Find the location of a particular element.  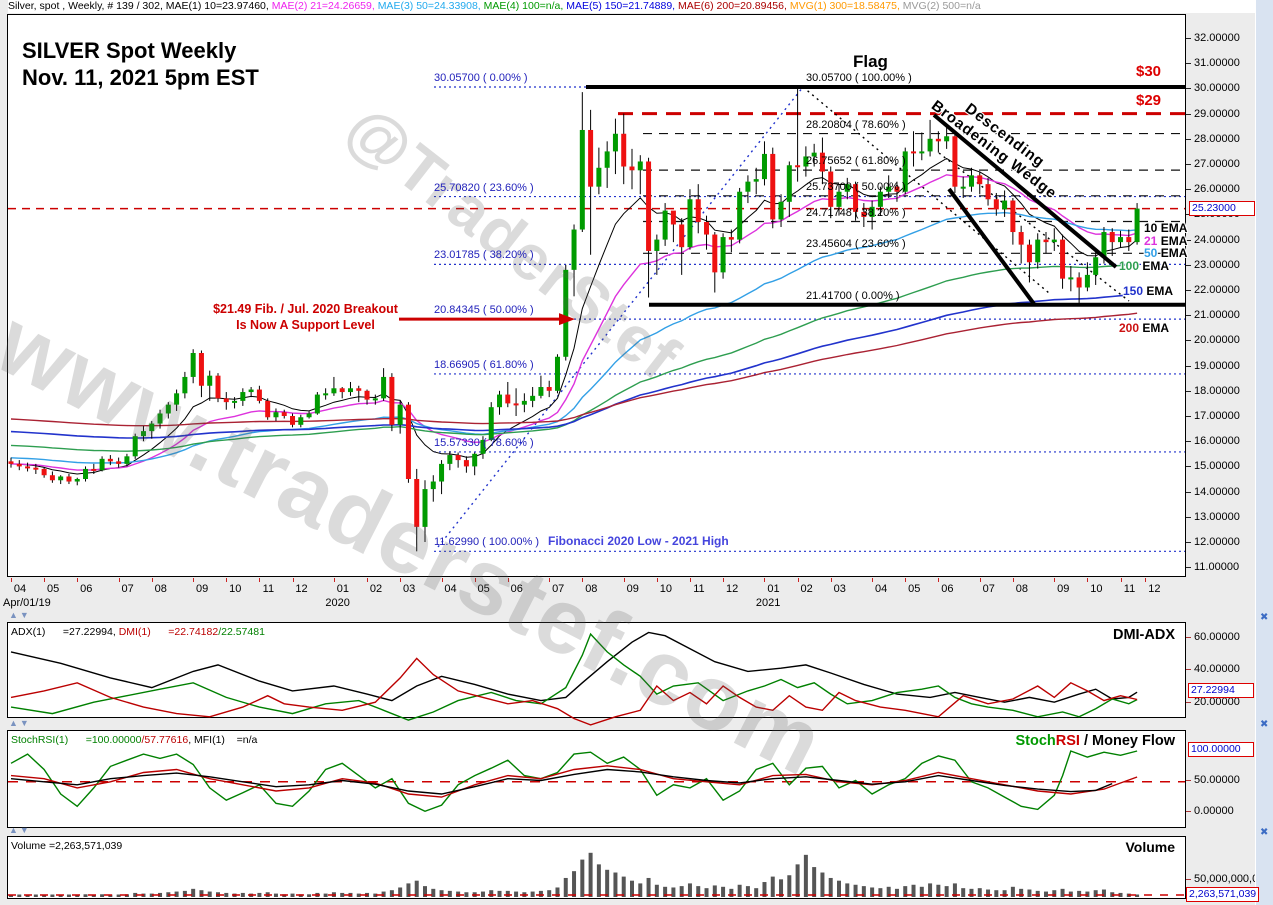

ema-tag-200: 200 EMA is located at coordinates (1144, 328).